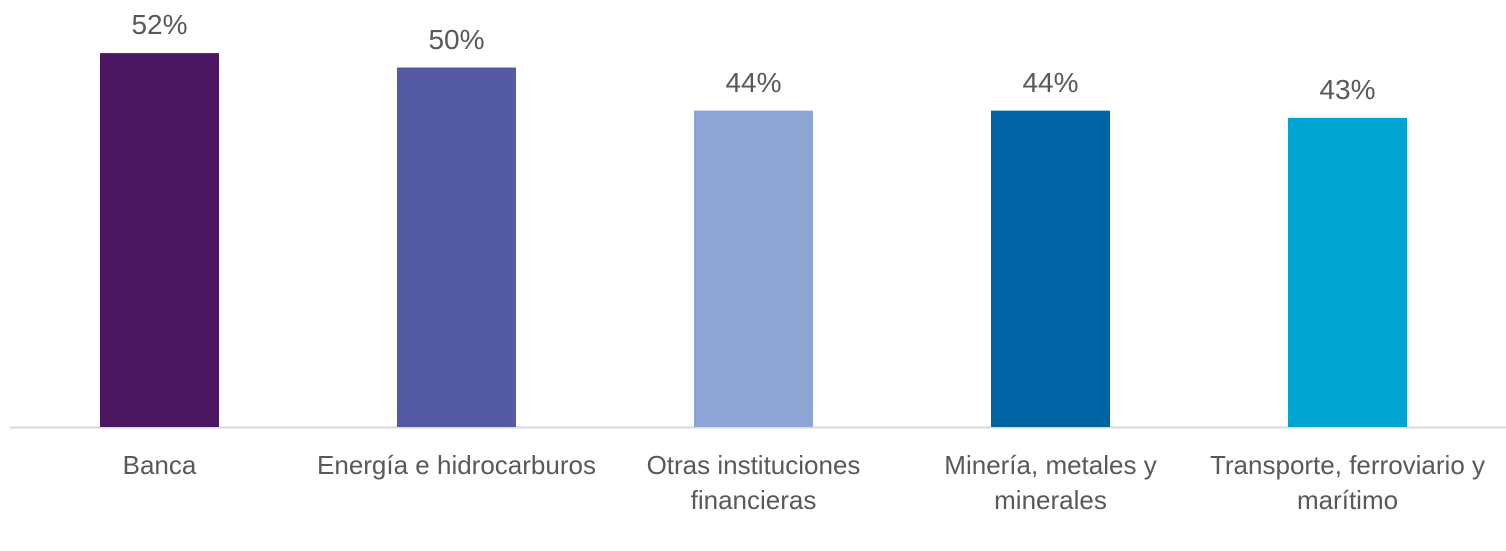  What do you see at coordinates (753, 482) in the screenshot?
I see `x-tick-label: Otras instituciones financieras` at bounding box center [753, 482].